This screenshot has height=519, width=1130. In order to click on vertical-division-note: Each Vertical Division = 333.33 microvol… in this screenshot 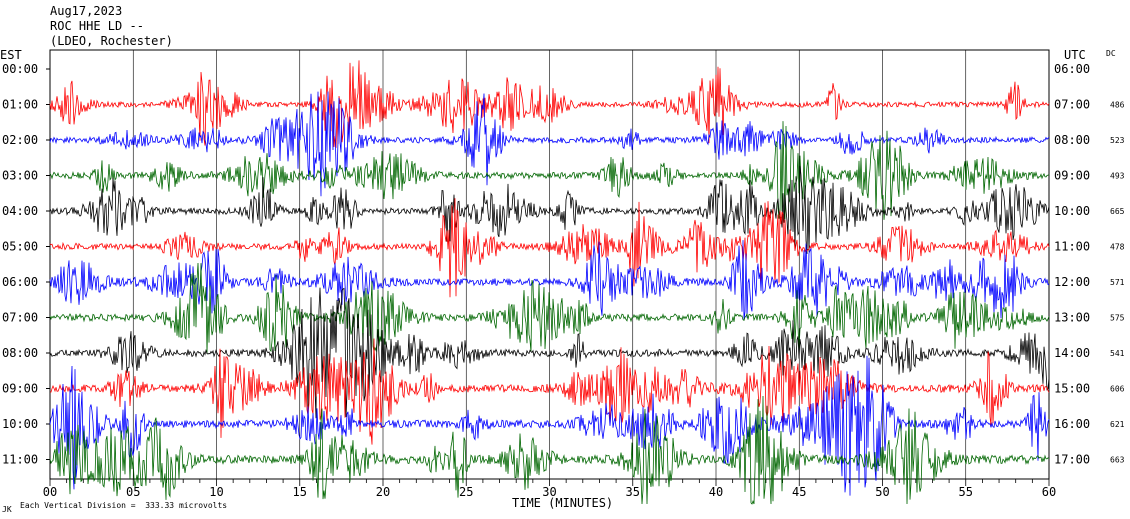, I will do `click(124, 505)`.